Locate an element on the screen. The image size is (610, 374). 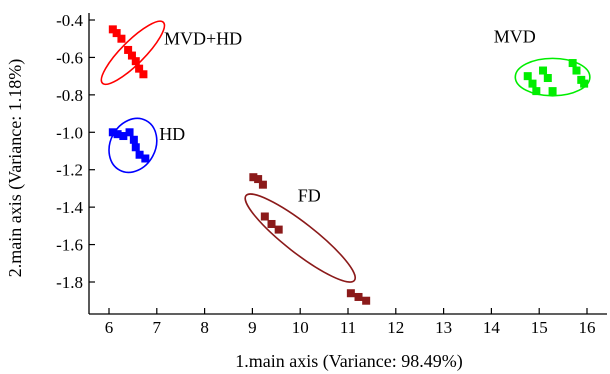
series-mvd-hd is located at coordinates (133, 53).